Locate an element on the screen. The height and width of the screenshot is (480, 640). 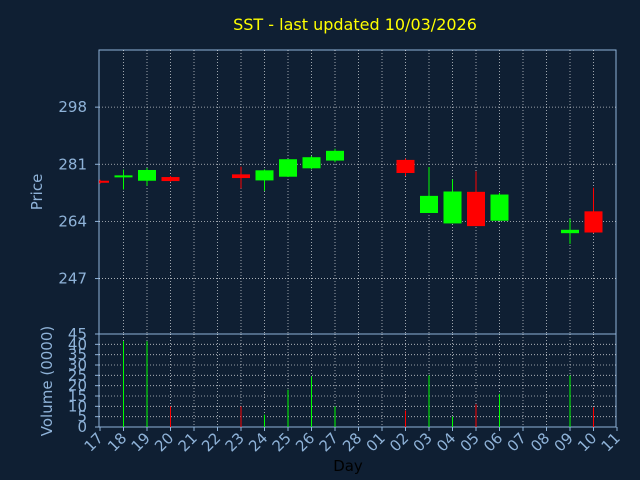
price-y-tick-label: 281 is located at coordinates (72, 164).